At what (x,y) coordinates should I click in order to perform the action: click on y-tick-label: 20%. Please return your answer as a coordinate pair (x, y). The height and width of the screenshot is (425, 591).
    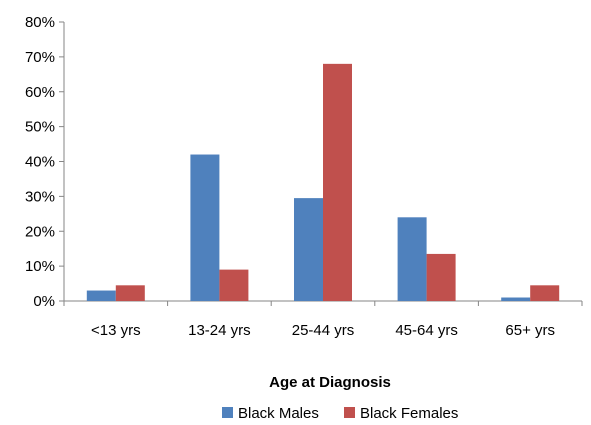
    Looking at the image, I should click on (40, 231).